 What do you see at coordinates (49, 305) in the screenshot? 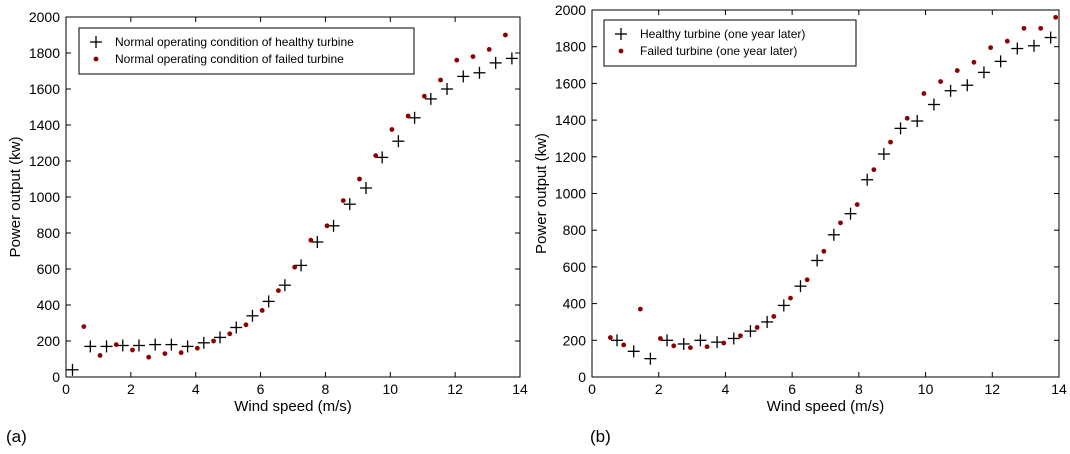
I see `y-tick-label: 400` at bounding box center [49, 305].